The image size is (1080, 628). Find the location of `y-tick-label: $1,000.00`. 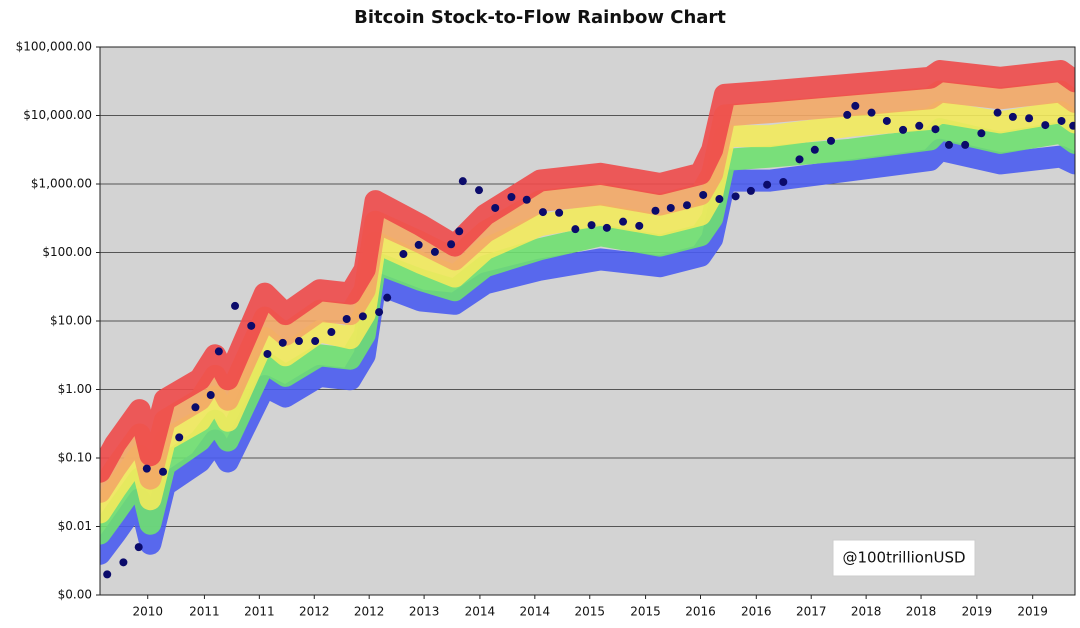

y-tick-label: $1,000.00 is located at coordinates (61, 184).